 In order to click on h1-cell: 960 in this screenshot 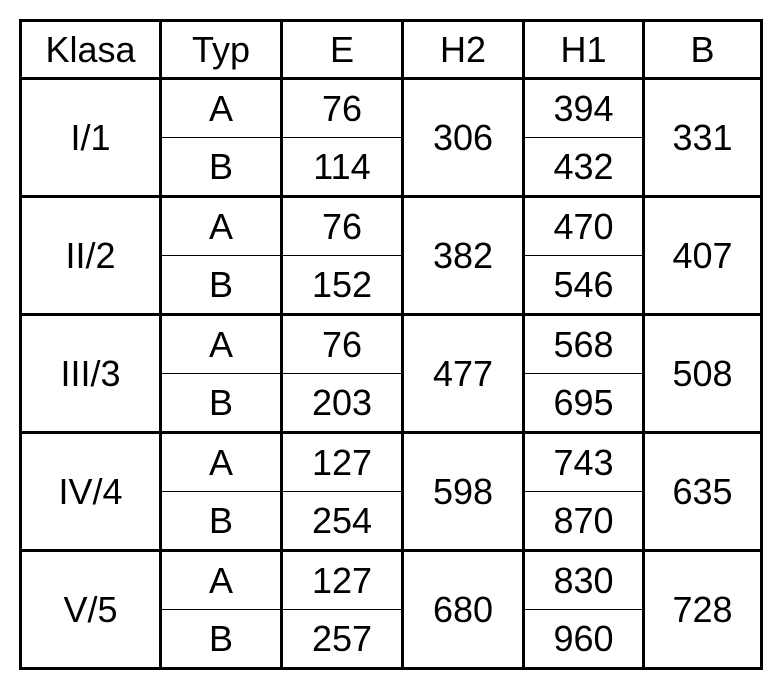, I will do `click(583, 639)`.